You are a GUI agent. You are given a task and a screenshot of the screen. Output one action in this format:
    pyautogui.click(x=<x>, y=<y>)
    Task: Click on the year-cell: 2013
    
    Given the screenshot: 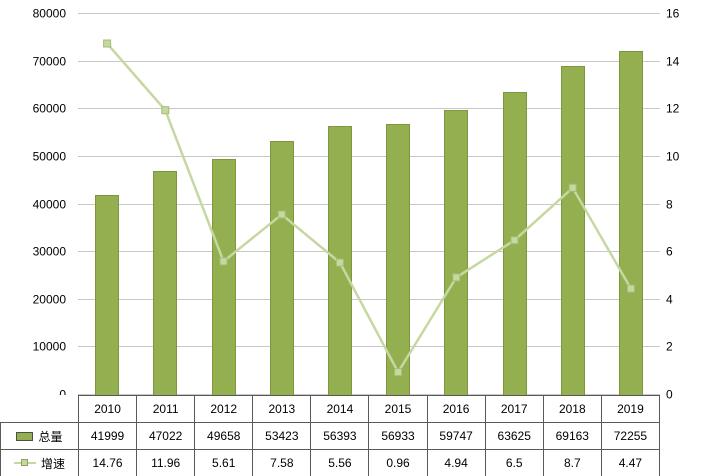 What is the action you would take?
    pyautogui.click(x=282, y=409)
    